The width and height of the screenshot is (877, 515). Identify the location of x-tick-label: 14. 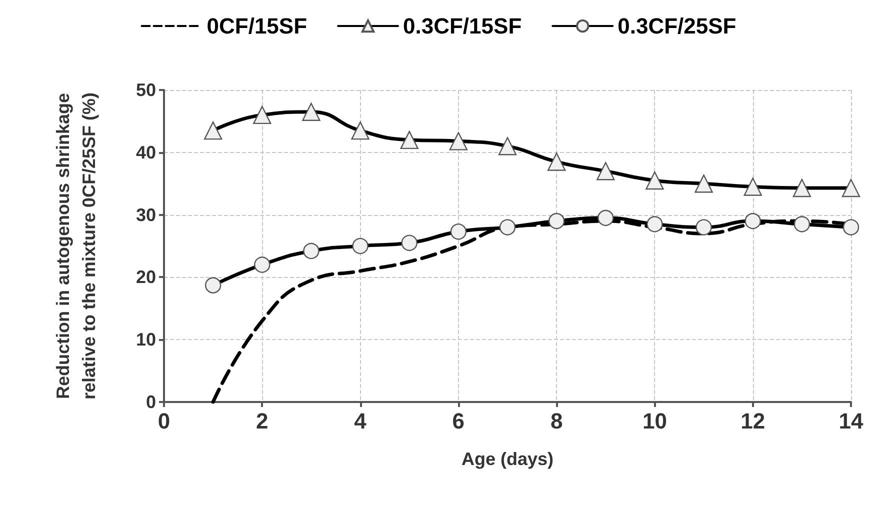
(851, 421).